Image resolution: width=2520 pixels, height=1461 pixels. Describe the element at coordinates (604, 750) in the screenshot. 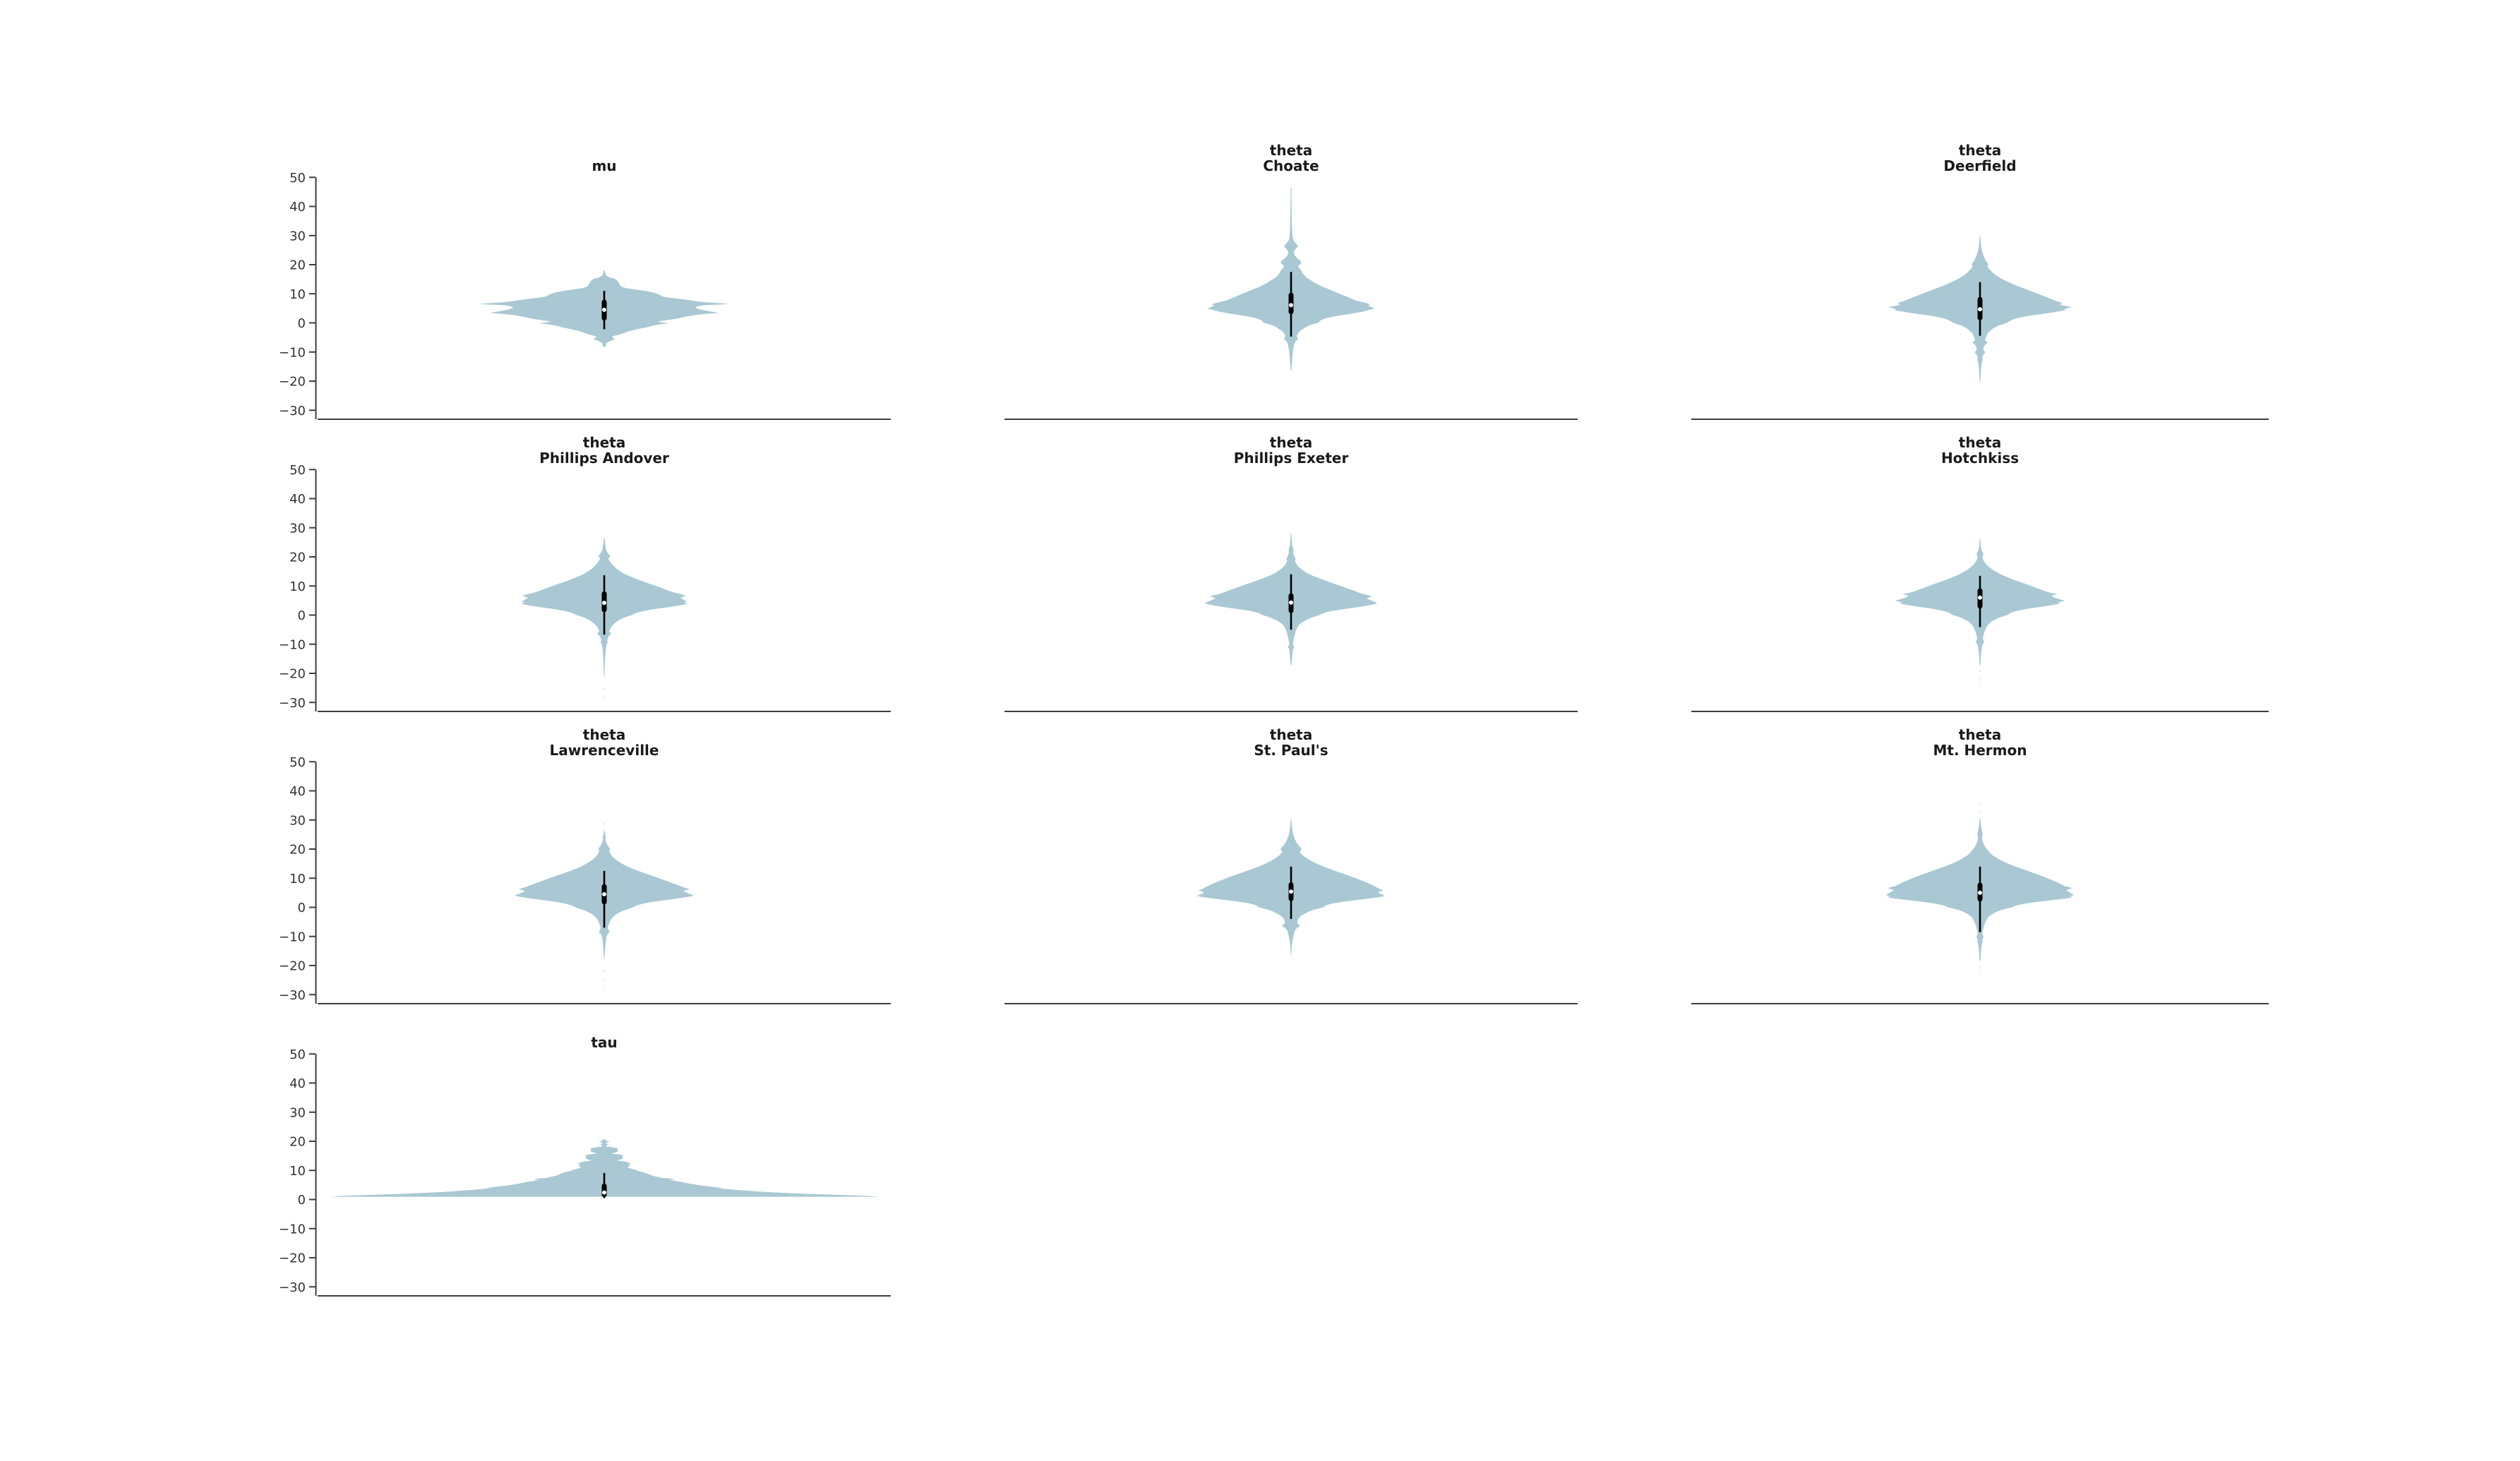

I see `panel-title: Lawrenceville` at that location.